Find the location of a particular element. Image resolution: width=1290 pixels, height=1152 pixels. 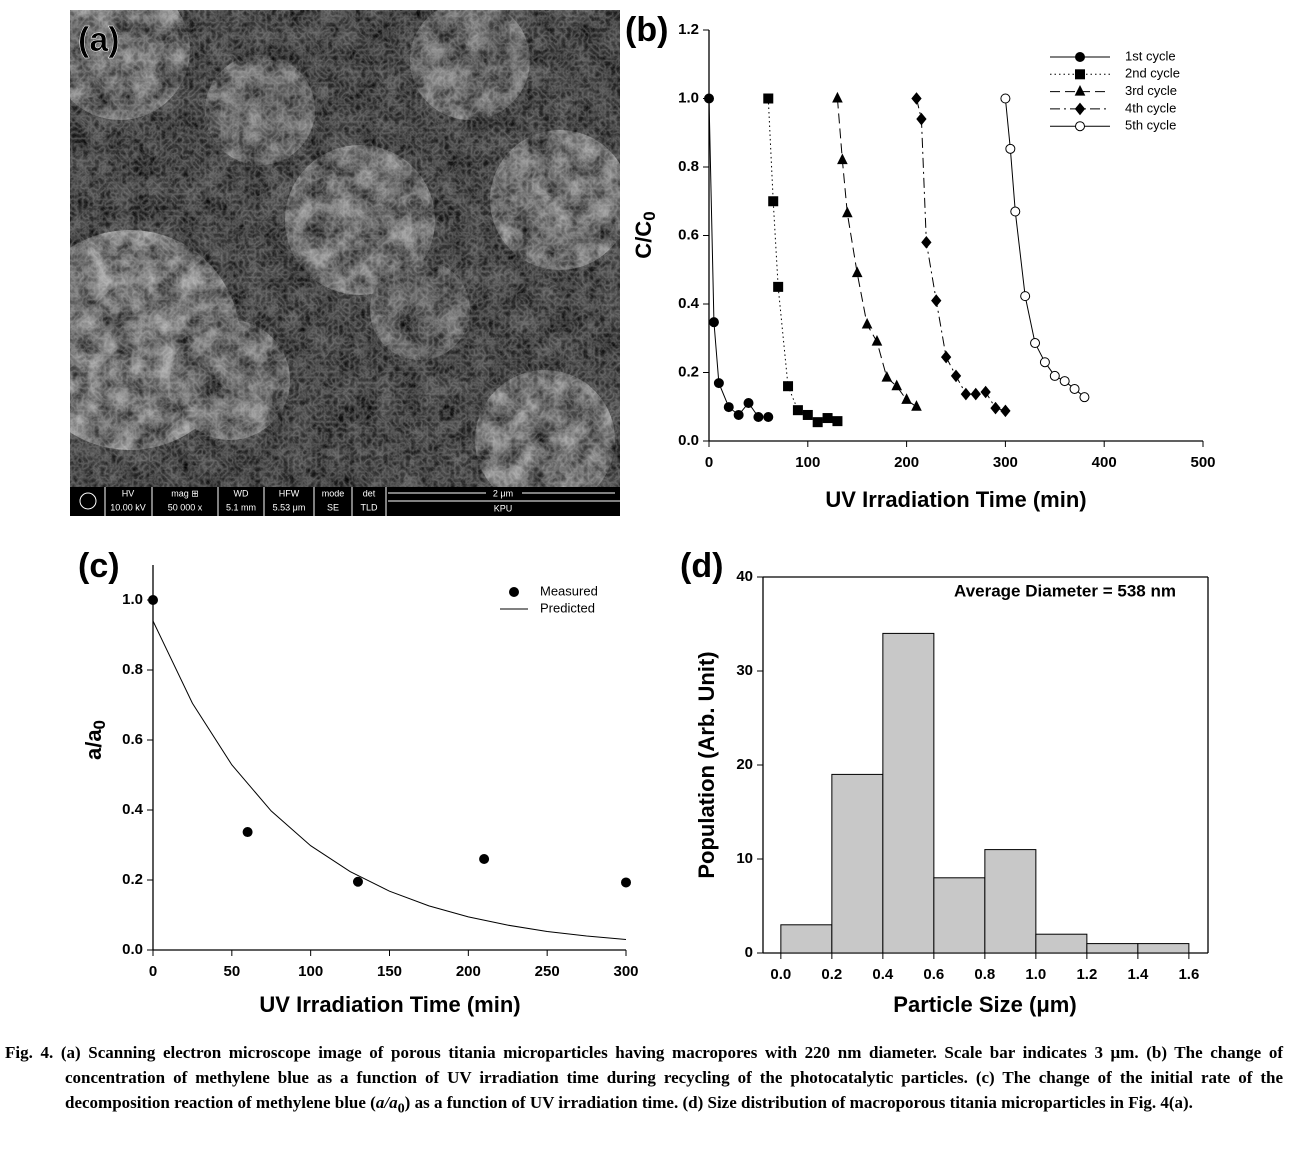

x-tick-label: 1.6 is located at coordinates (1188, 974).